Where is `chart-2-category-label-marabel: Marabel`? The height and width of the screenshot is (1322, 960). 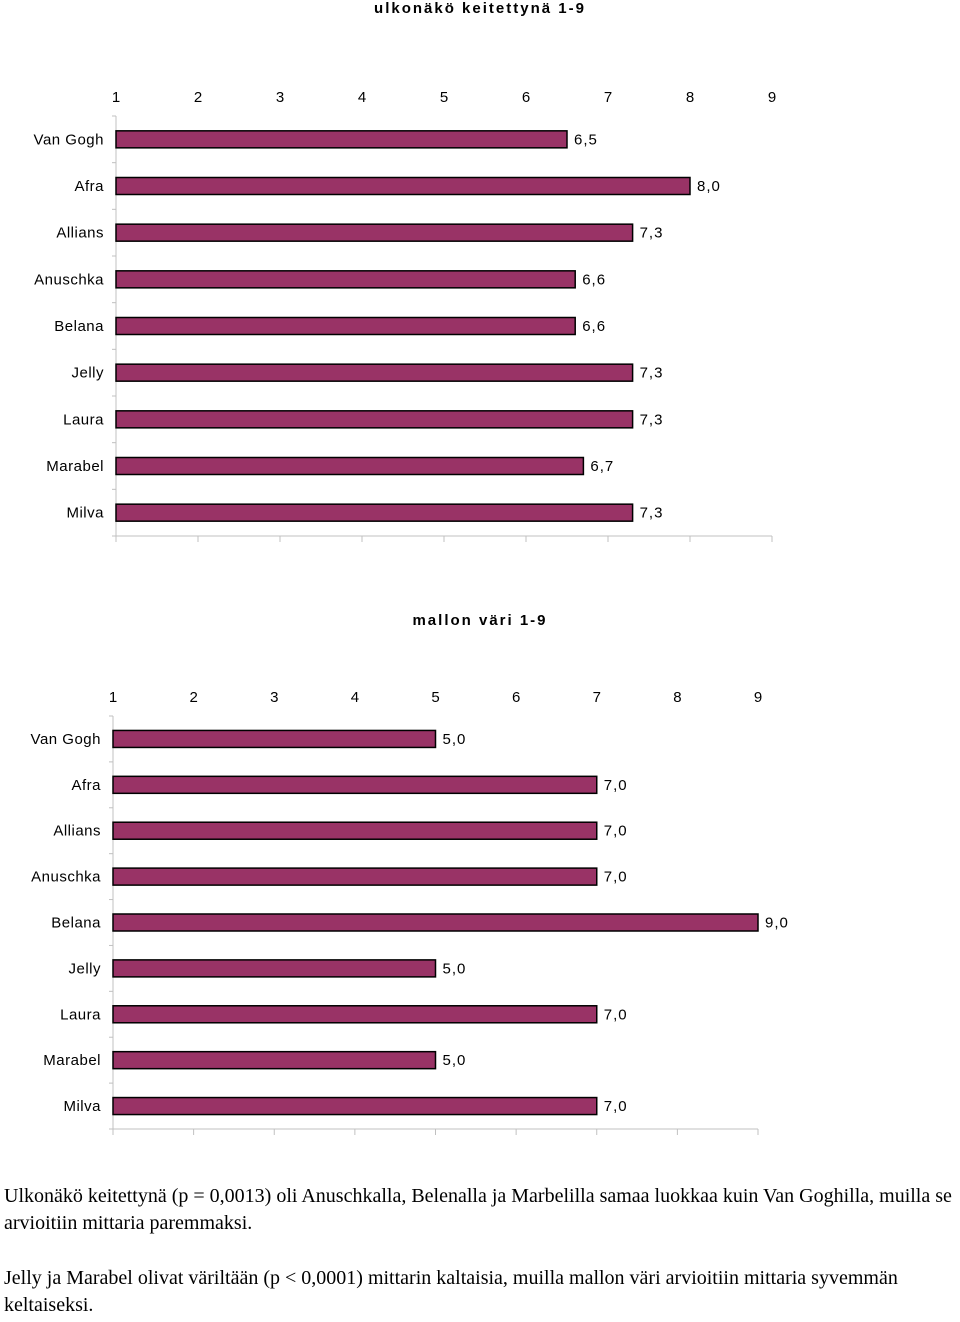
chart-2-category-label-marabel: Marabel is located at coordinates (72, 1060).